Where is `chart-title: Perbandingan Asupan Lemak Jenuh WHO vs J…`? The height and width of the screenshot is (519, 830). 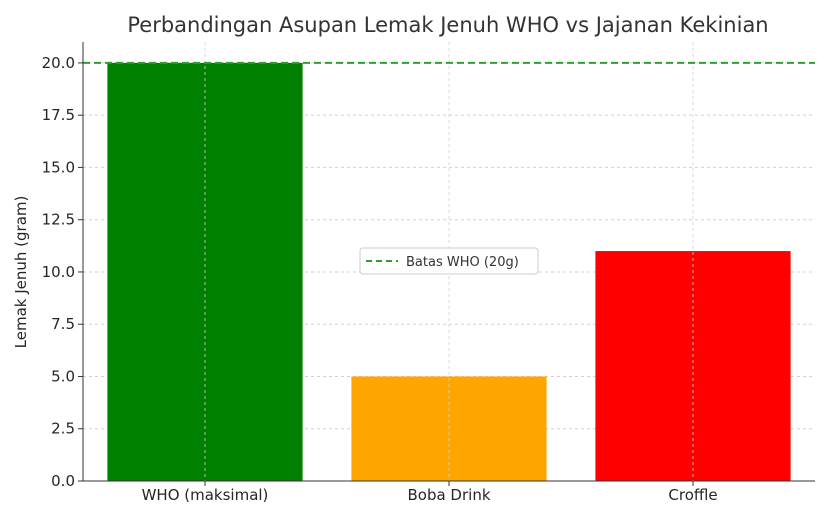 chart-title: Perbandingan Asupan Lemak Jenuh WHO vs J… is located at coordinates (447, 25).